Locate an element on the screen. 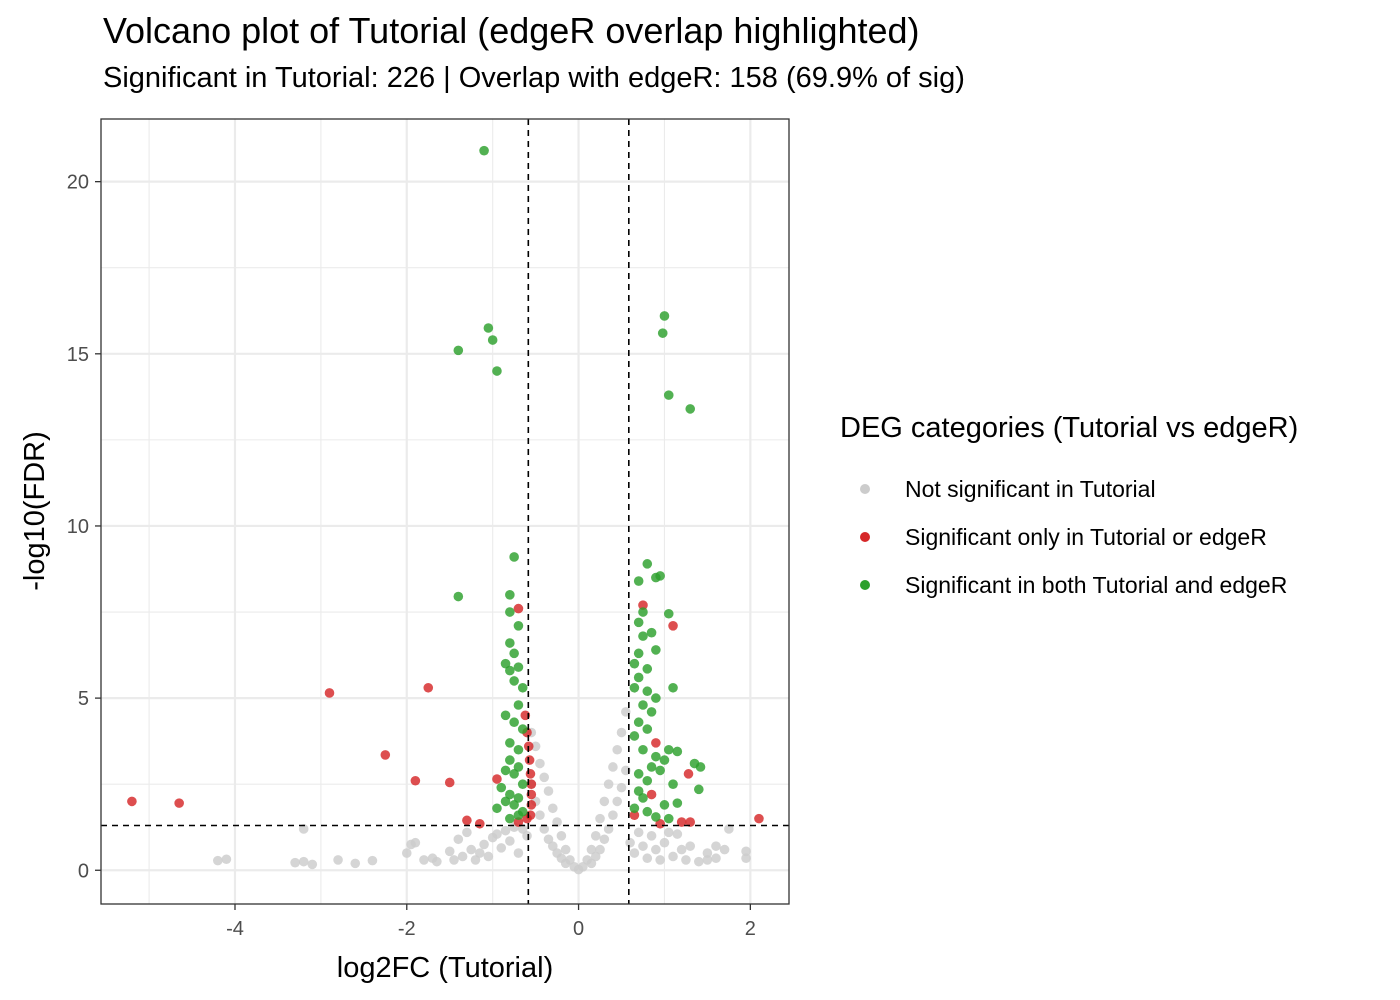  x-tick-label: -2 is located at coordinates (407, 929).